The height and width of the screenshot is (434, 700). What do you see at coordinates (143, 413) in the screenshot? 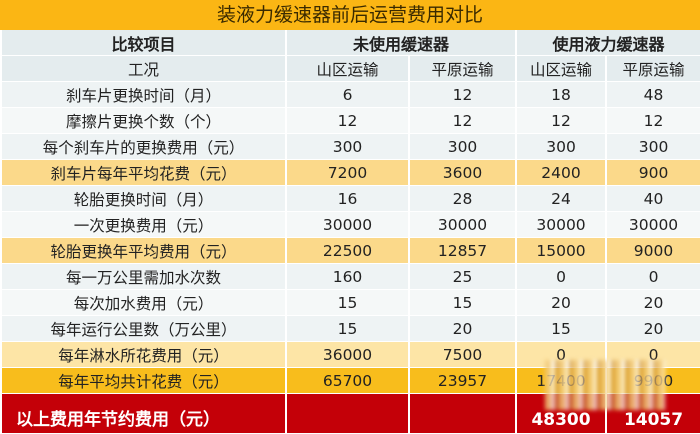
I see `savings-label: 以上费用年节约费用（元）` at bounding box center [143, 413].